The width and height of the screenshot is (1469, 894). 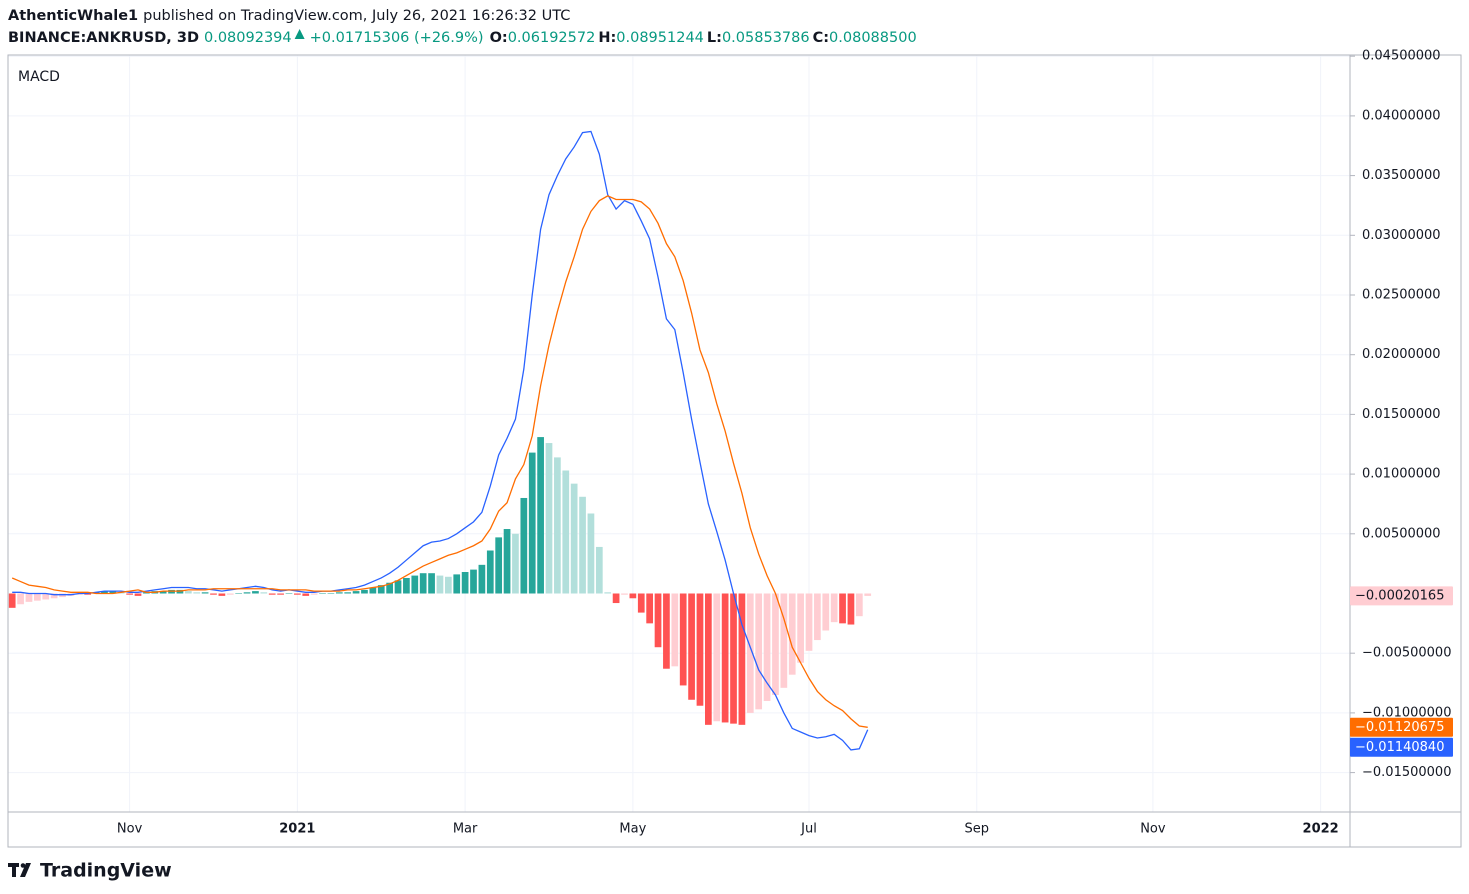 What do you see at coordinates (1406, 712) in the screenshot?
I see `y-tick-label: −0.01000000` at bounding box center [1406, 712].